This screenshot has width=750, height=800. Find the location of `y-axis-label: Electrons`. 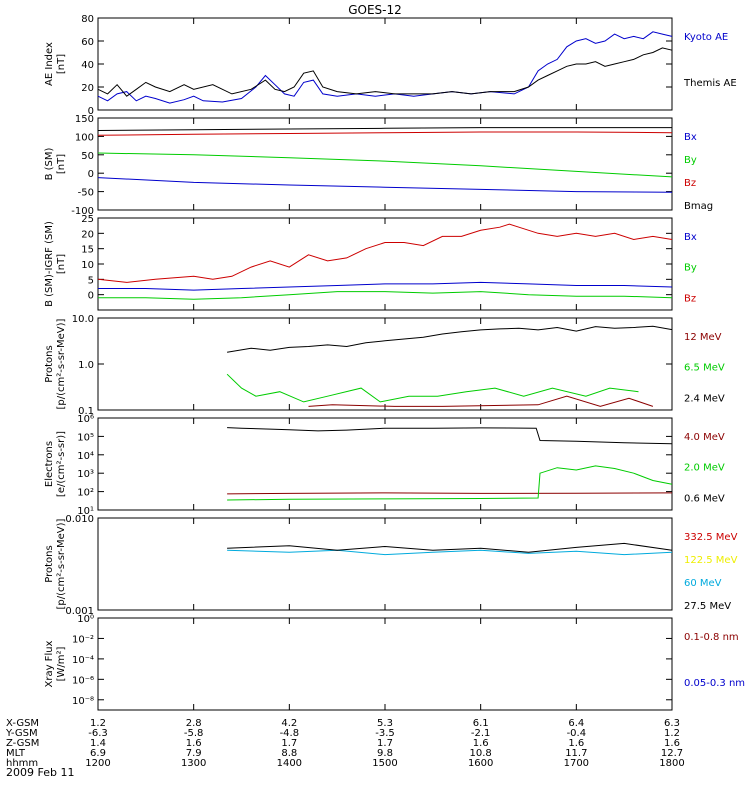

y-axis-label: Electrons is located at coordinates (49, 464).